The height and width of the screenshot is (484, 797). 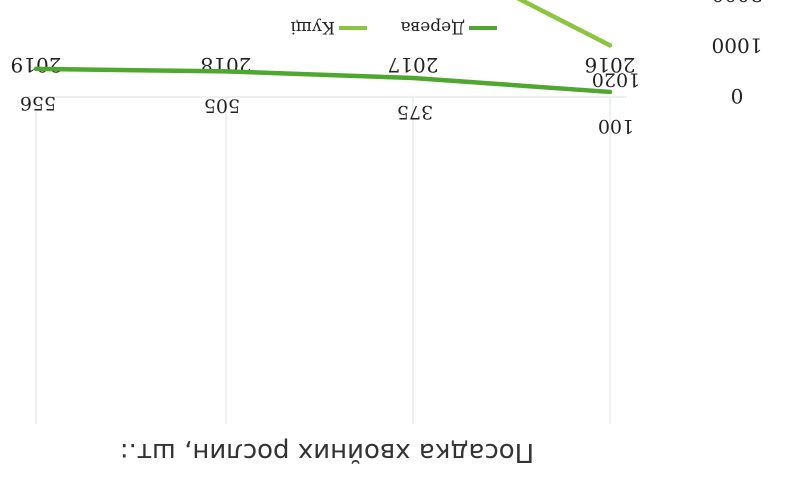 What do you see at coordinates (36, 65) in the screenshot?
I see `x-tick-label: 2019` at bounding box center [36, 65].